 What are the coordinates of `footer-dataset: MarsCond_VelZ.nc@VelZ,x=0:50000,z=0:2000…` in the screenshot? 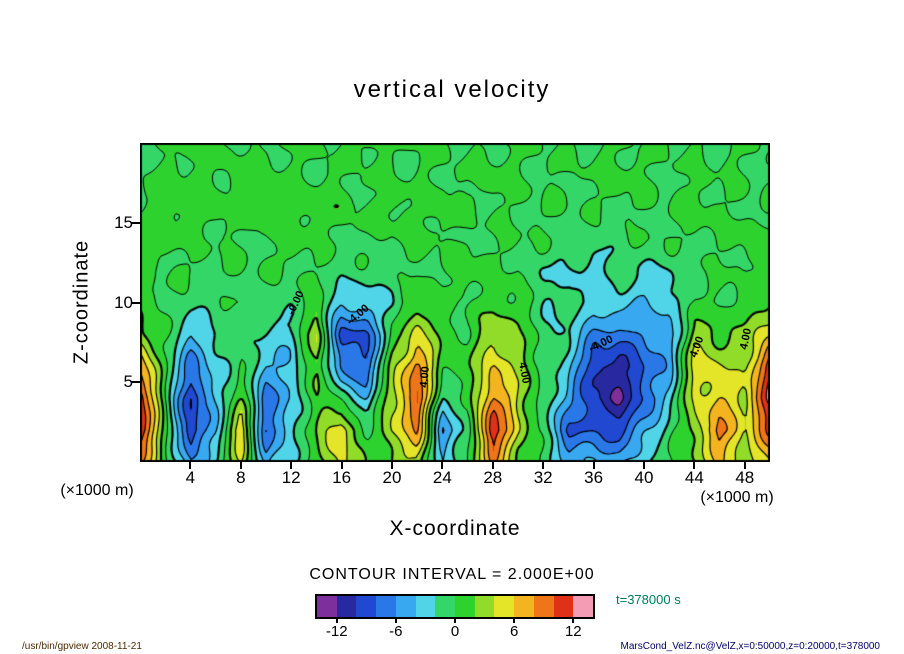 It's located at (750, 646).